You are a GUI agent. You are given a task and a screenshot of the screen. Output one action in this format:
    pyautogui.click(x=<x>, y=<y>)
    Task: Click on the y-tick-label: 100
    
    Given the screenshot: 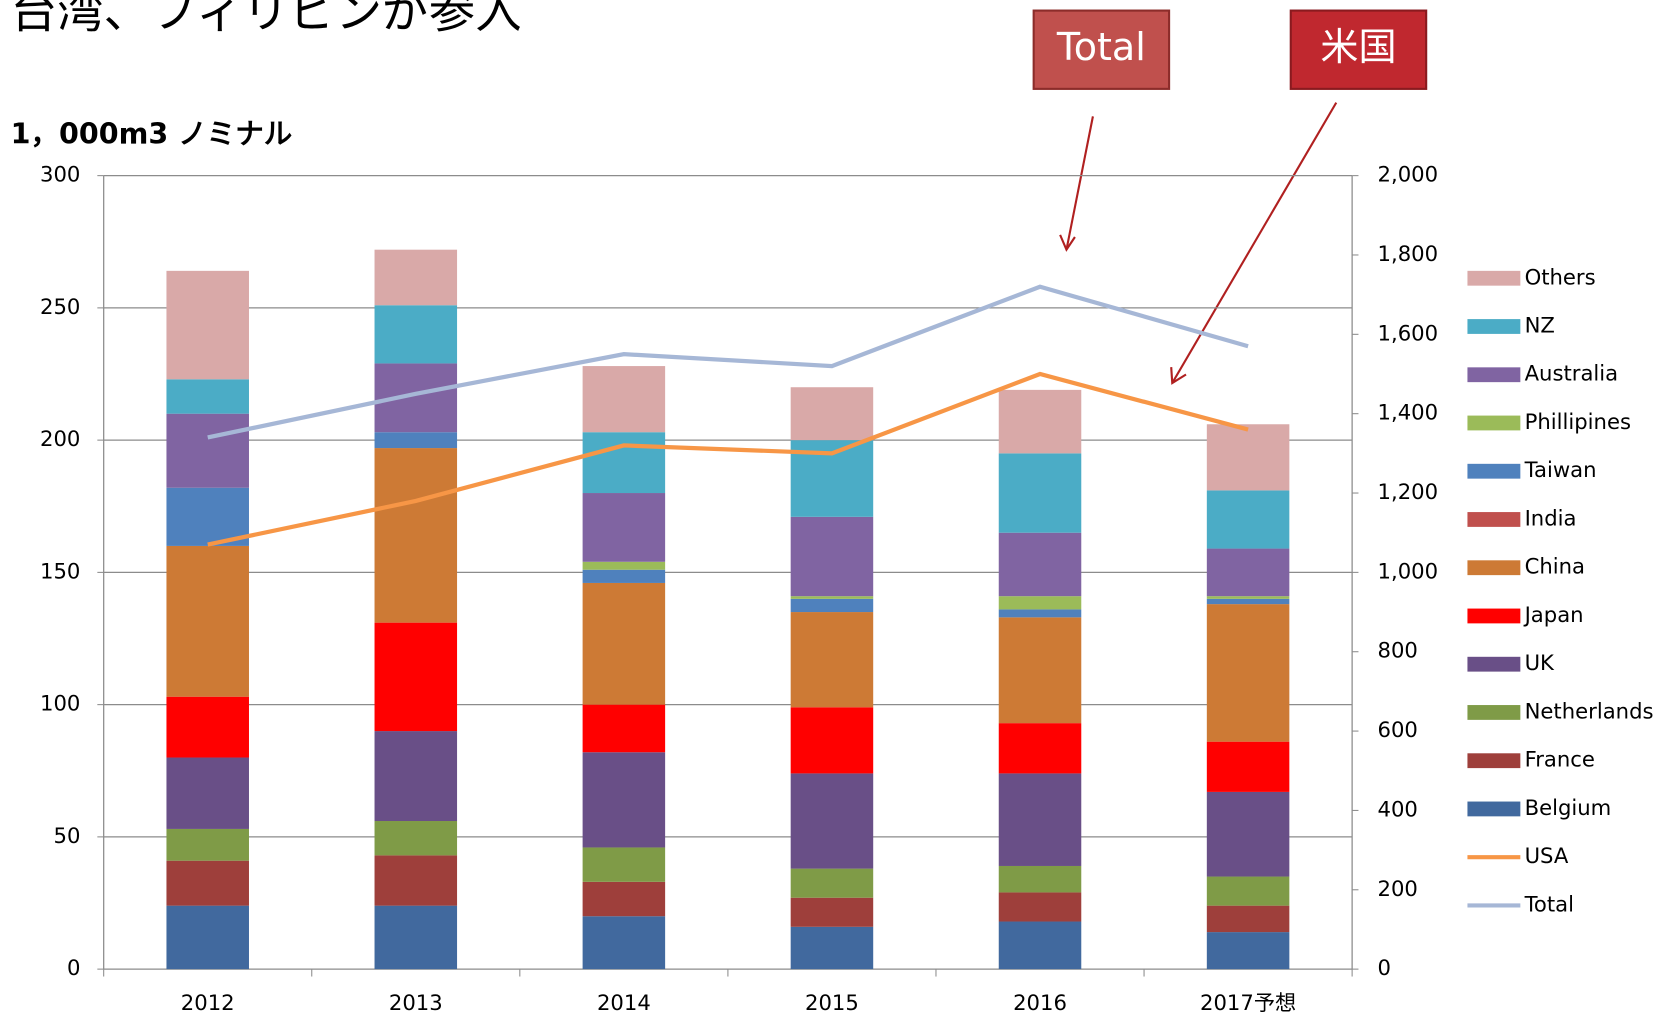 What is the action you would take?
    pyautogui.click(x=60, y=703)
    